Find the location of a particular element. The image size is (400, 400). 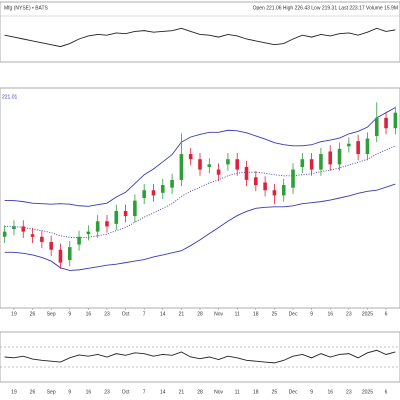

bottom-panel is located at coordinates (200, 357).